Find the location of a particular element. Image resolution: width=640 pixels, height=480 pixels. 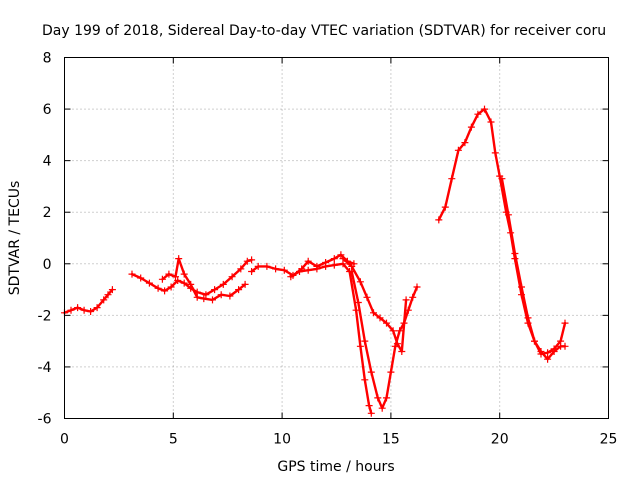

x-tick-label: 10 is located at coordinates (282, 440).